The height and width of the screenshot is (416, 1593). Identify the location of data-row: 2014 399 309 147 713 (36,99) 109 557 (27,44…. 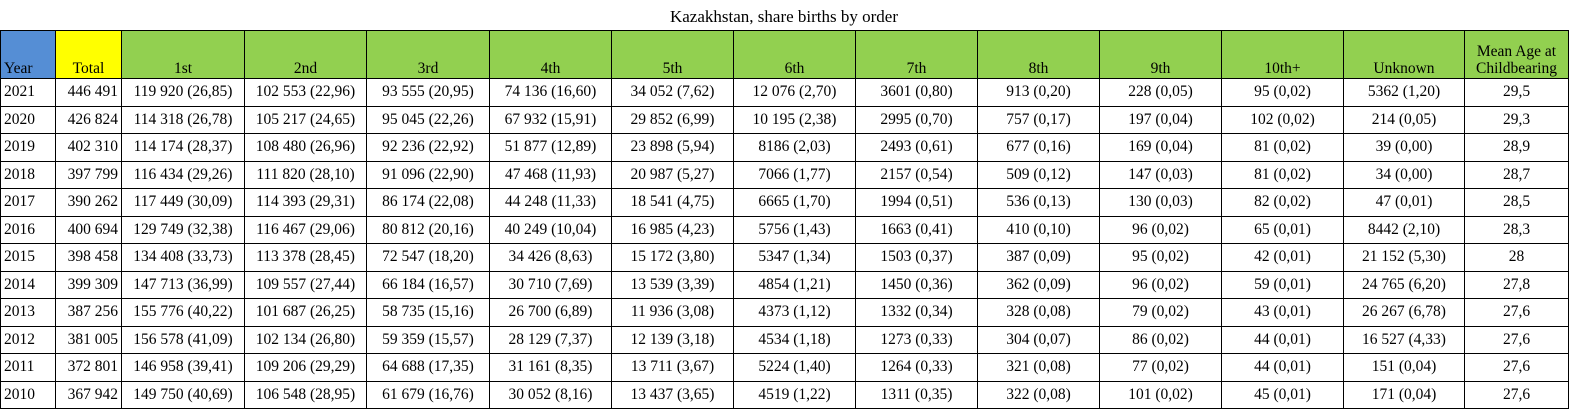
(784, 284).